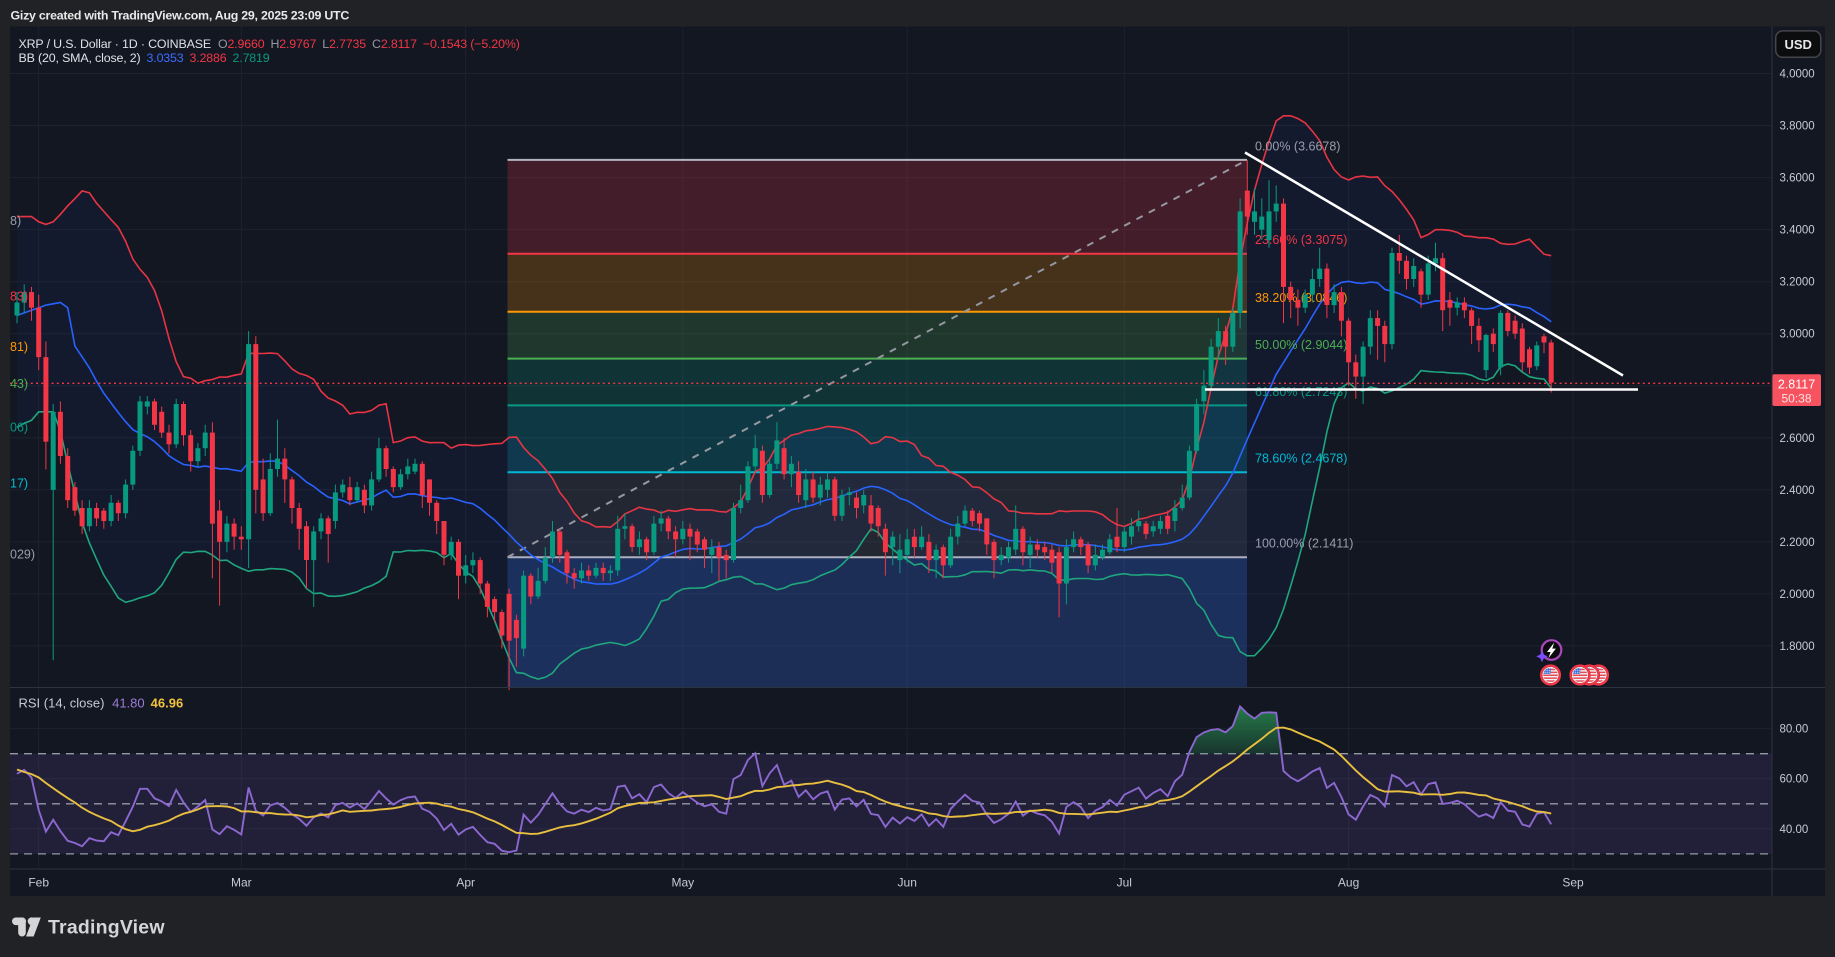 The height and width of the screenshot is (957, 1835). I want to click on svg-text: 83), so click(19, 297).